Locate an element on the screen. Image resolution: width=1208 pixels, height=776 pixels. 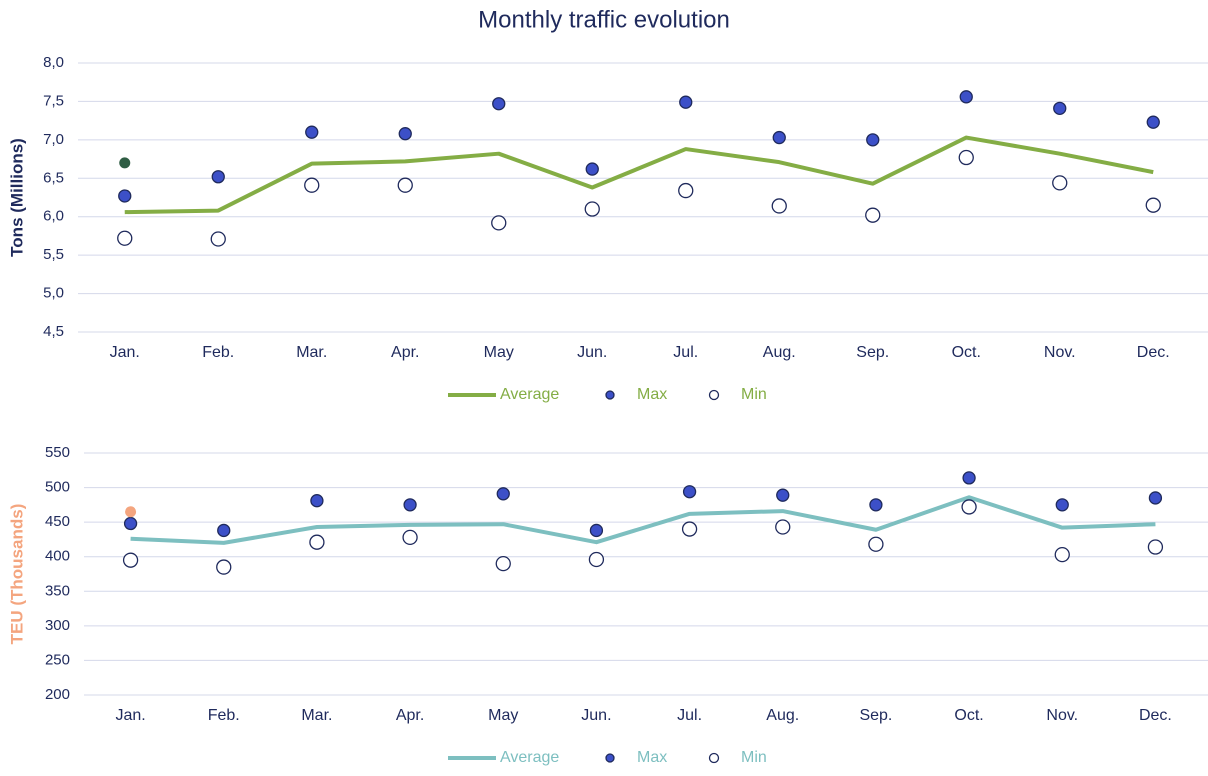
y-tick-label: 7,5 is located at coordinates (53, 100).